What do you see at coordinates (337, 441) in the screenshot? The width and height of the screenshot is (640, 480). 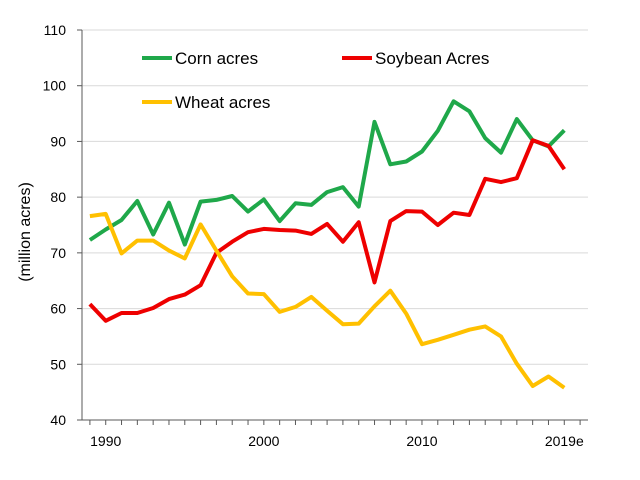 I see `x-tick-labels: 1990 2000 2010 2019e` at bounding box center [337, 441].